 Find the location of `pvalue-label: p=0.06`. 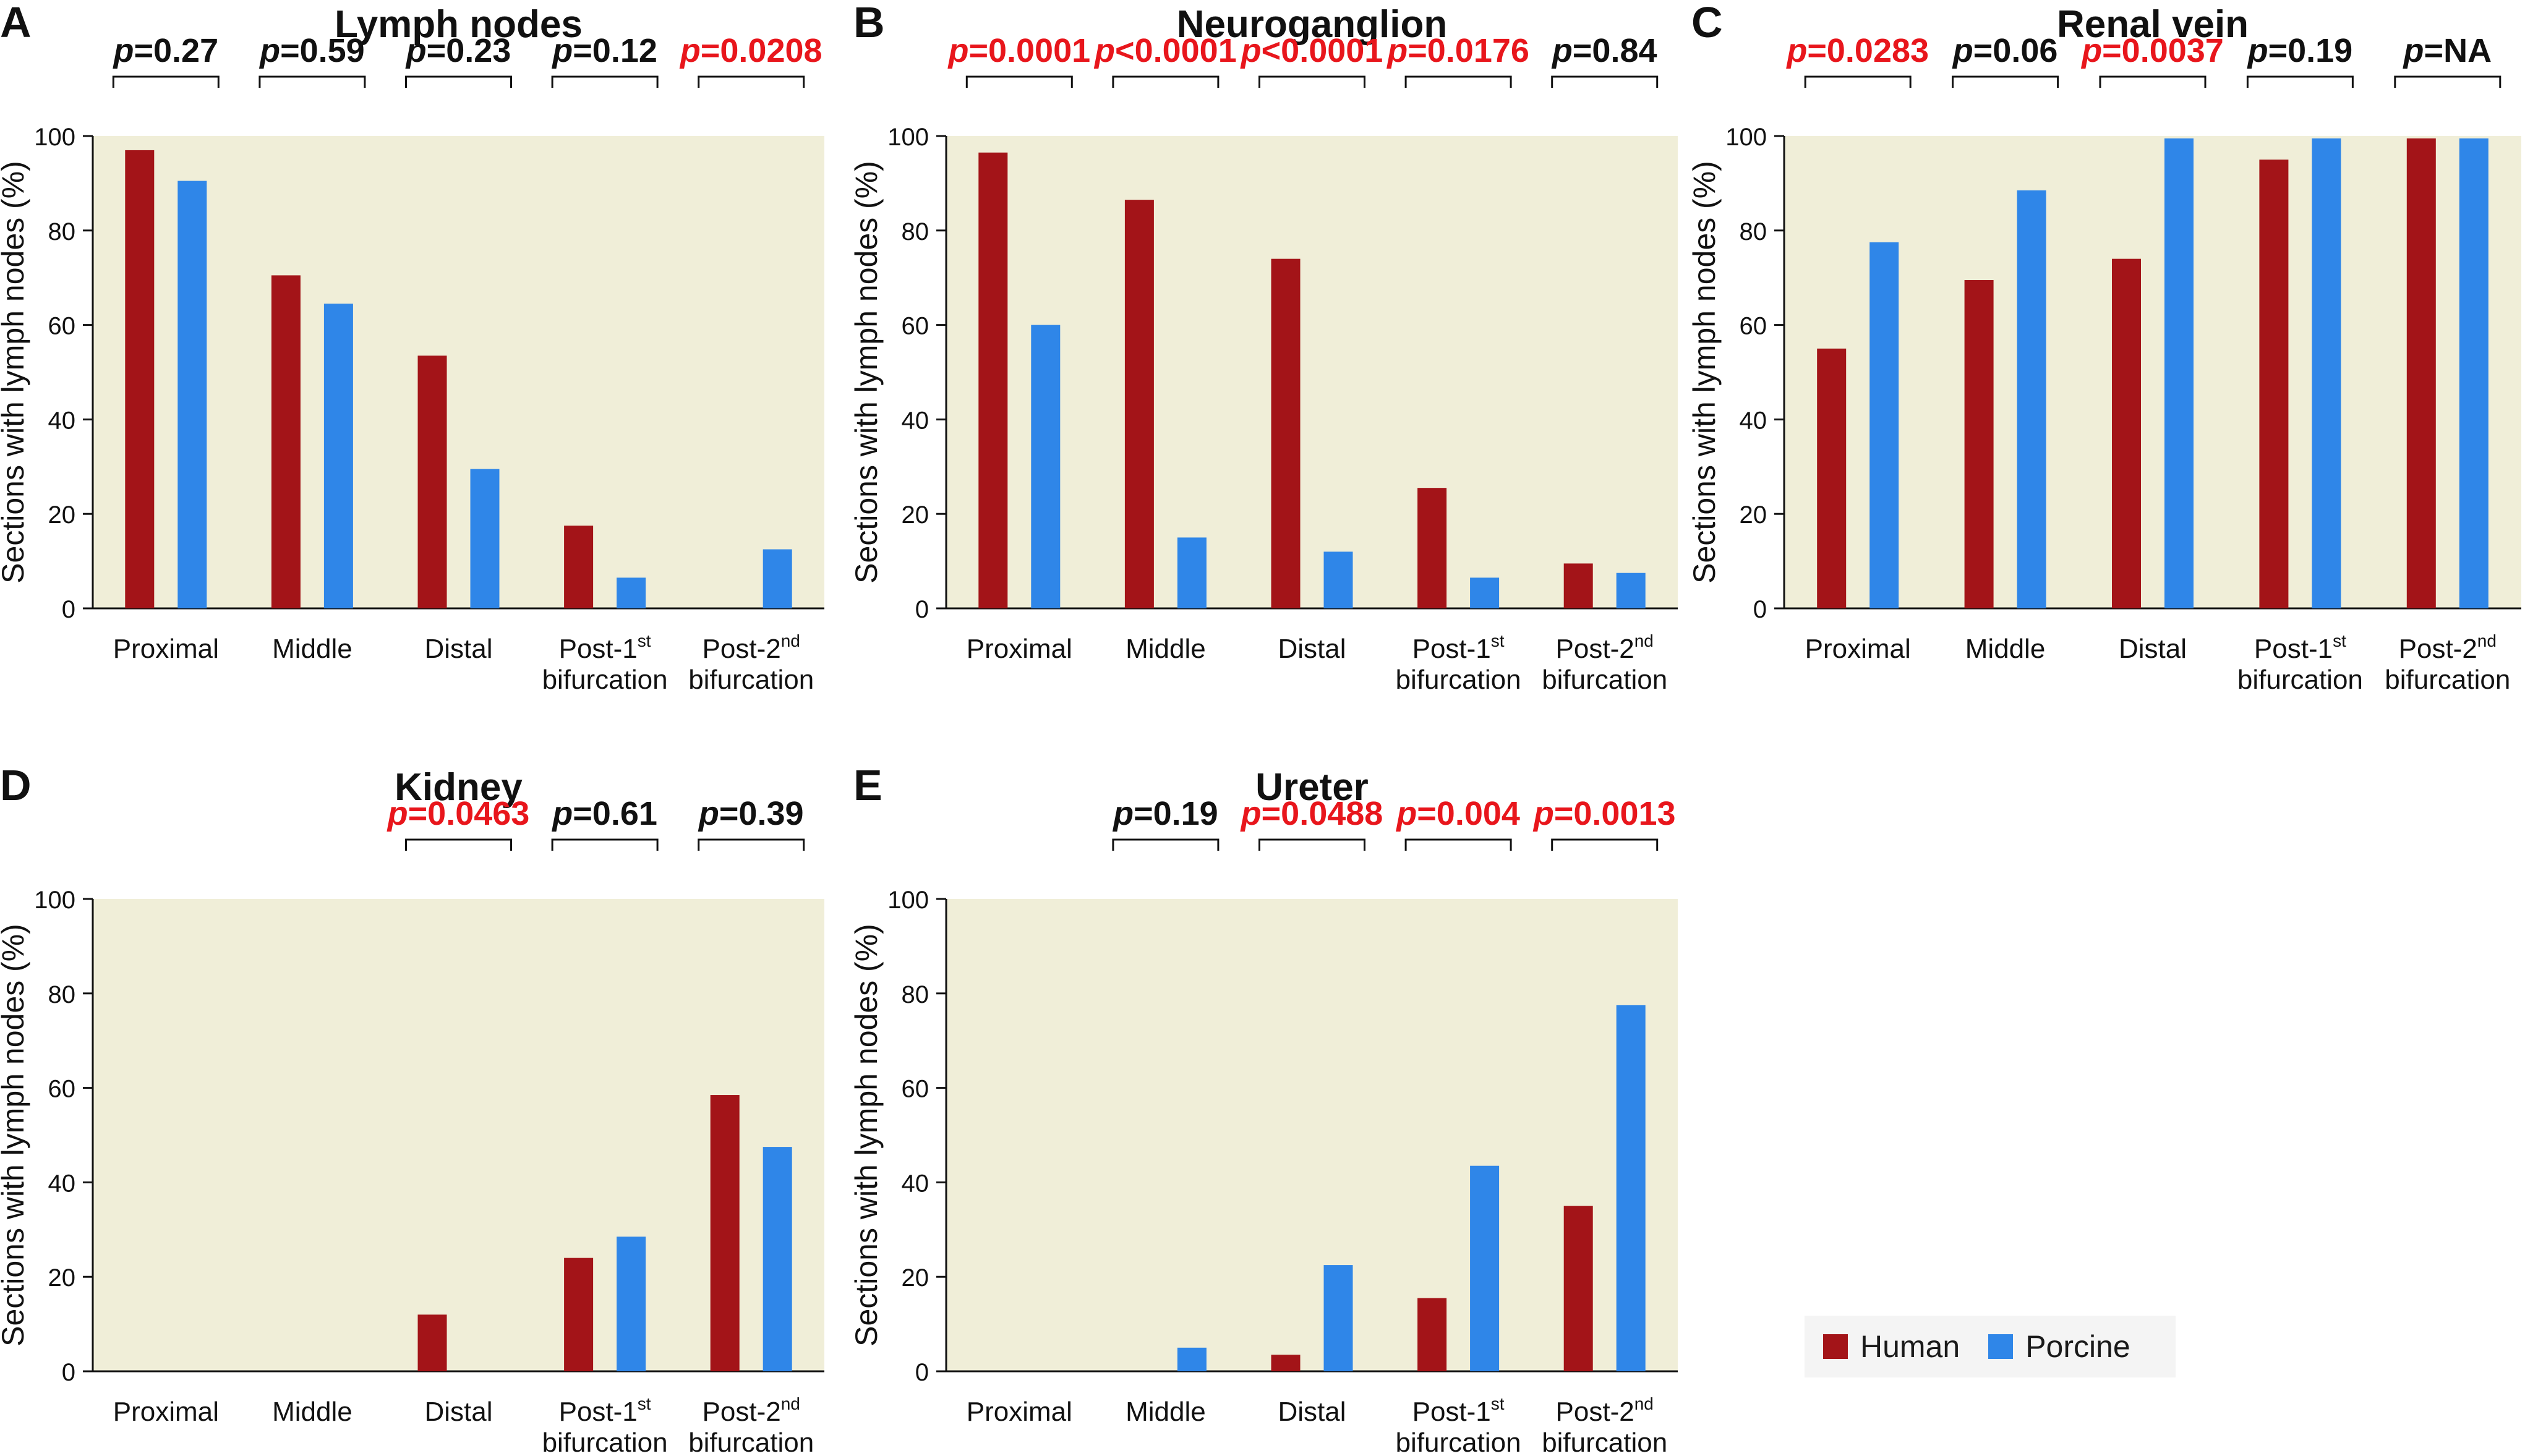

pvalue-label: p=0.06 is located at coordinates (2005, 50).